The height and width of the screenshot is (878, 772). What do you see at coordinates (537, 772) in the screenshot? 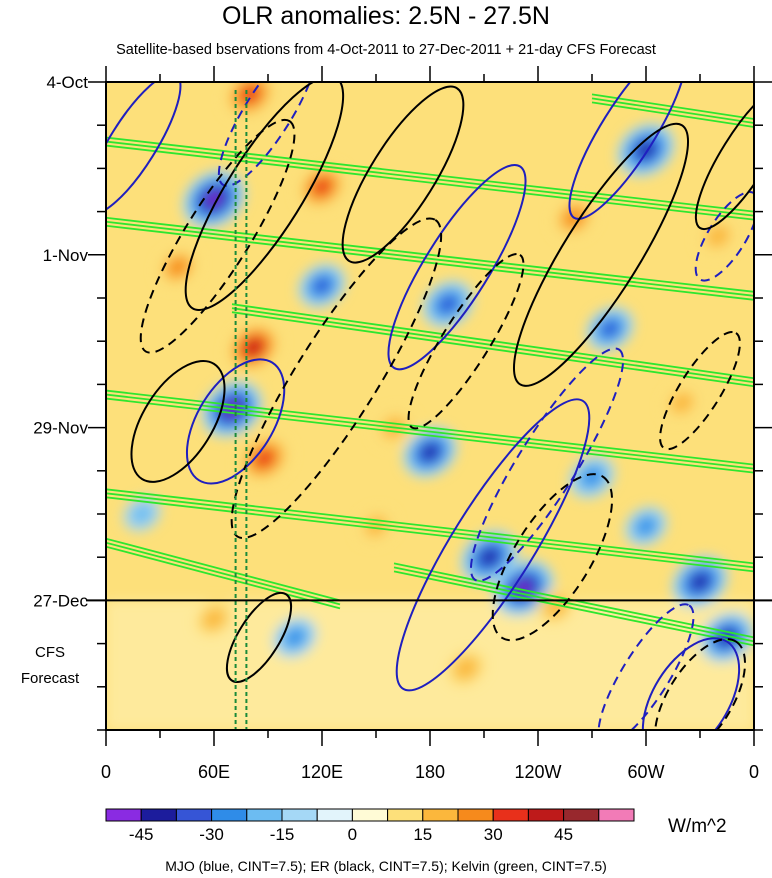
I see `x-tick-label: 120W` at bounding box center [537, 772].